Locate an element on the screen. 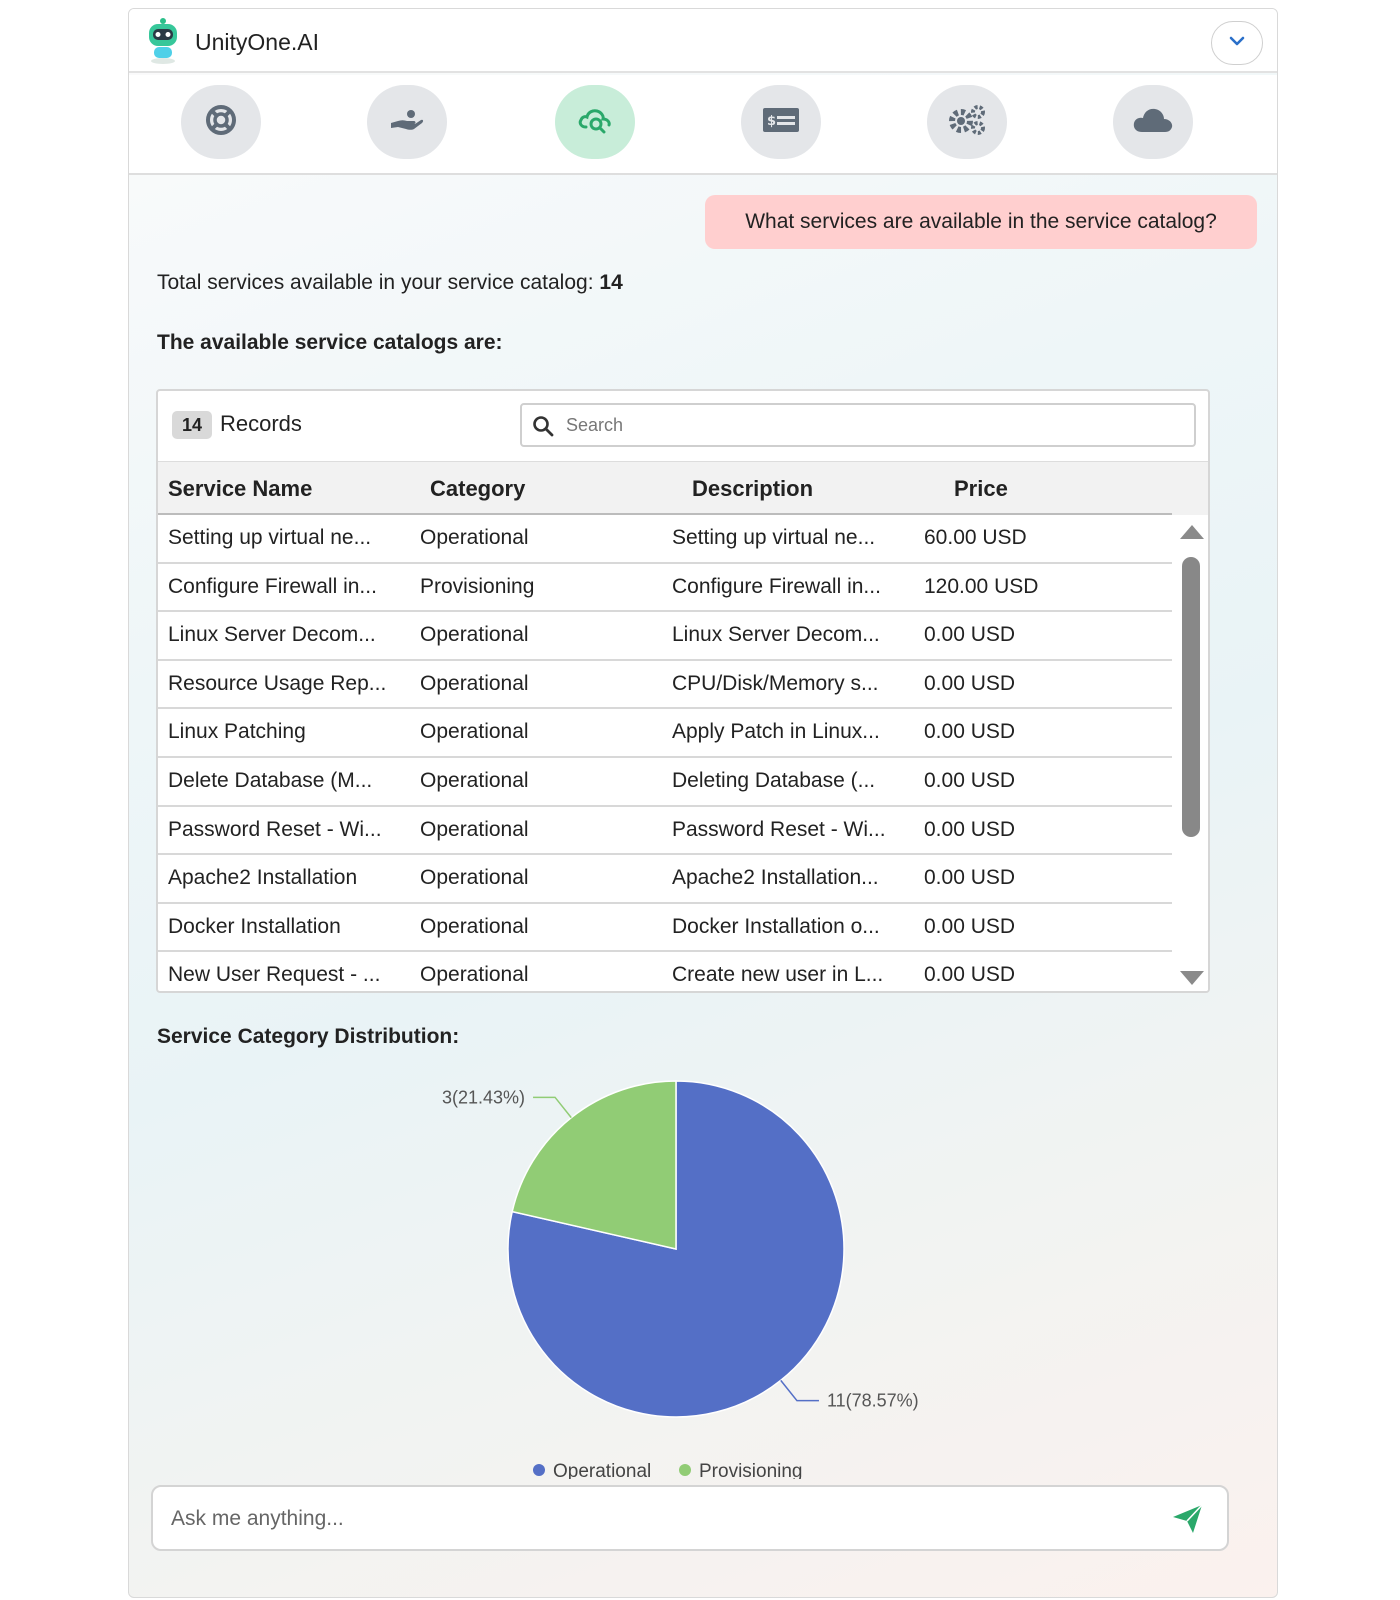 This screenshot has height=1600, width=1400. bot-logo-icon is located at coordinates (163, 41).